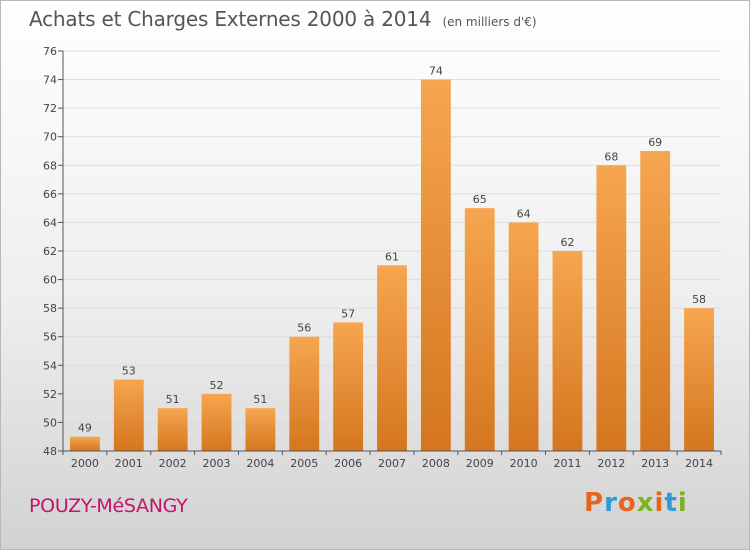  What do you see at coordinates (172, 429) in the screenshot?
I see `bar-2002` at bounding box center [172, 429].